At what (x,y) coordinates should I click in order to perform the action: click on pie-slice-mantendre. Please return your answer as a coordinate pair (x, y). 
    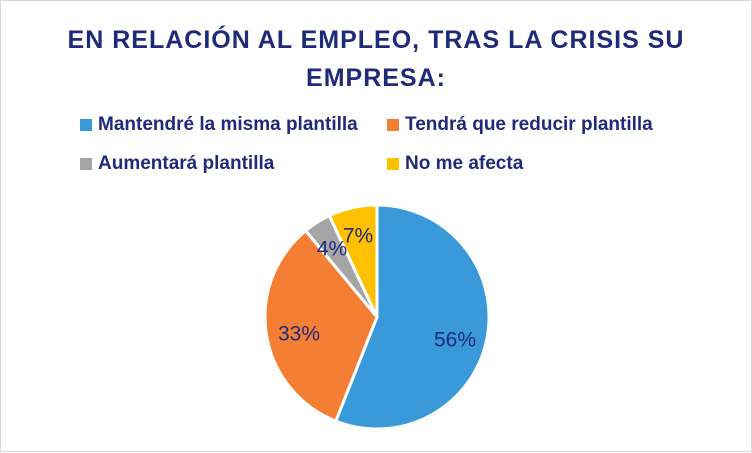
    Looking at the image, I should click on (412, 317).